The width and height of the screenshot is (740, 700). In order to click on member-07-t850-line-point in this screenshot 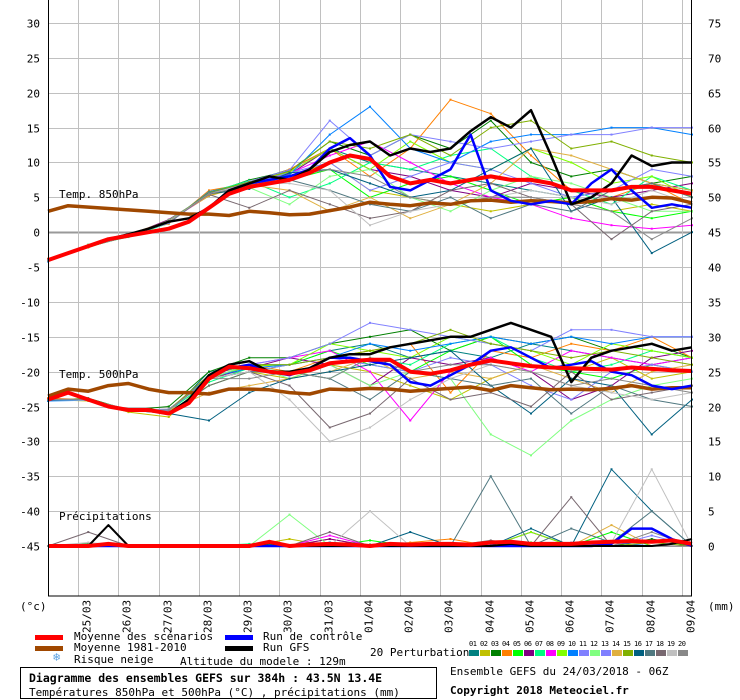, I will do `click(370, 162)`.